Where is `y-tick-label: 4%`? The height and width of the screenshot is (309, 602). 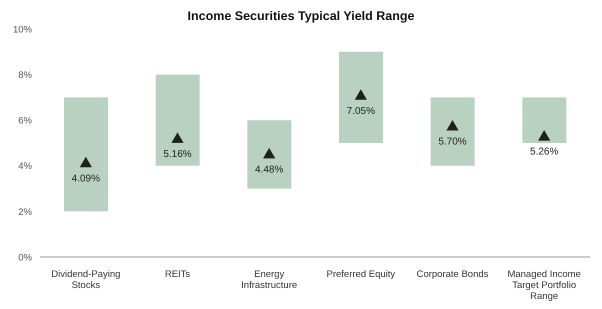 y-tick-label: 4% is located at coordinates (25, 166).